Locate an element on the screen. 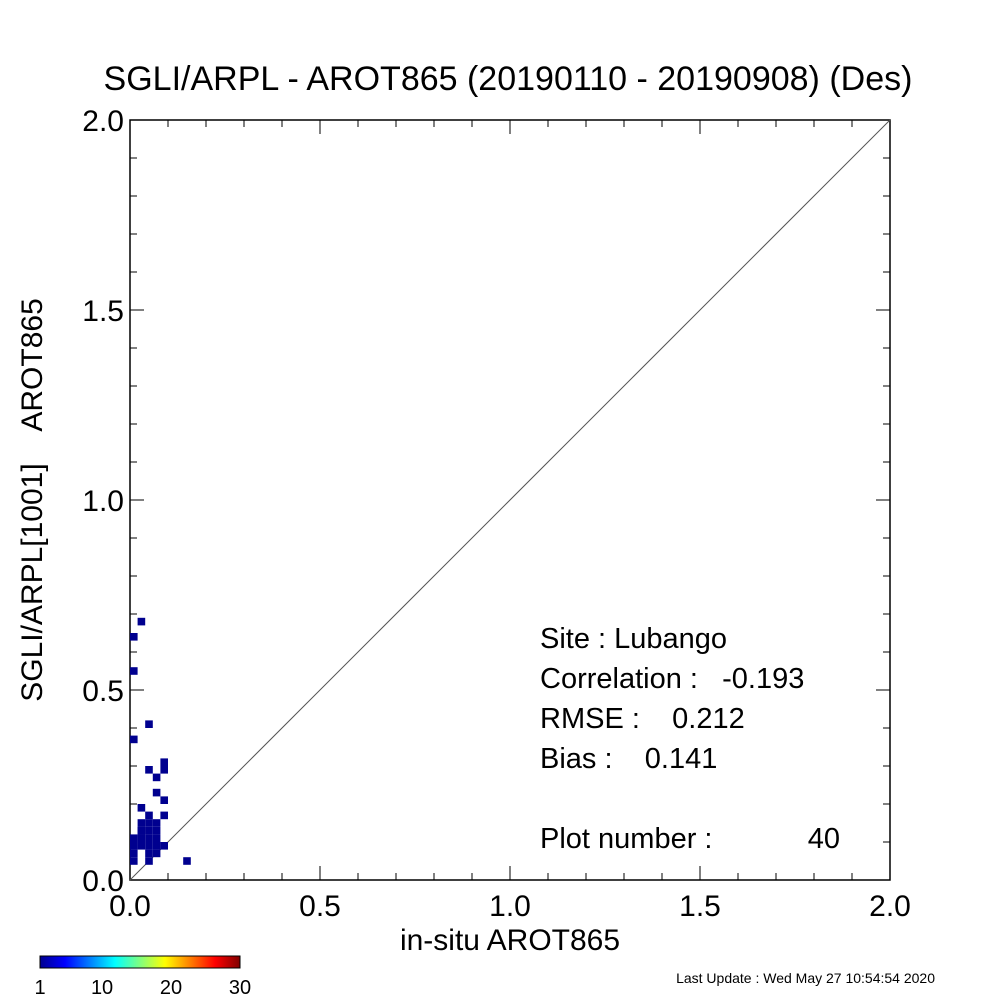 The image size is (1000, 1000). x-tick-label: 2.0 is located at coordinates (890, 906).